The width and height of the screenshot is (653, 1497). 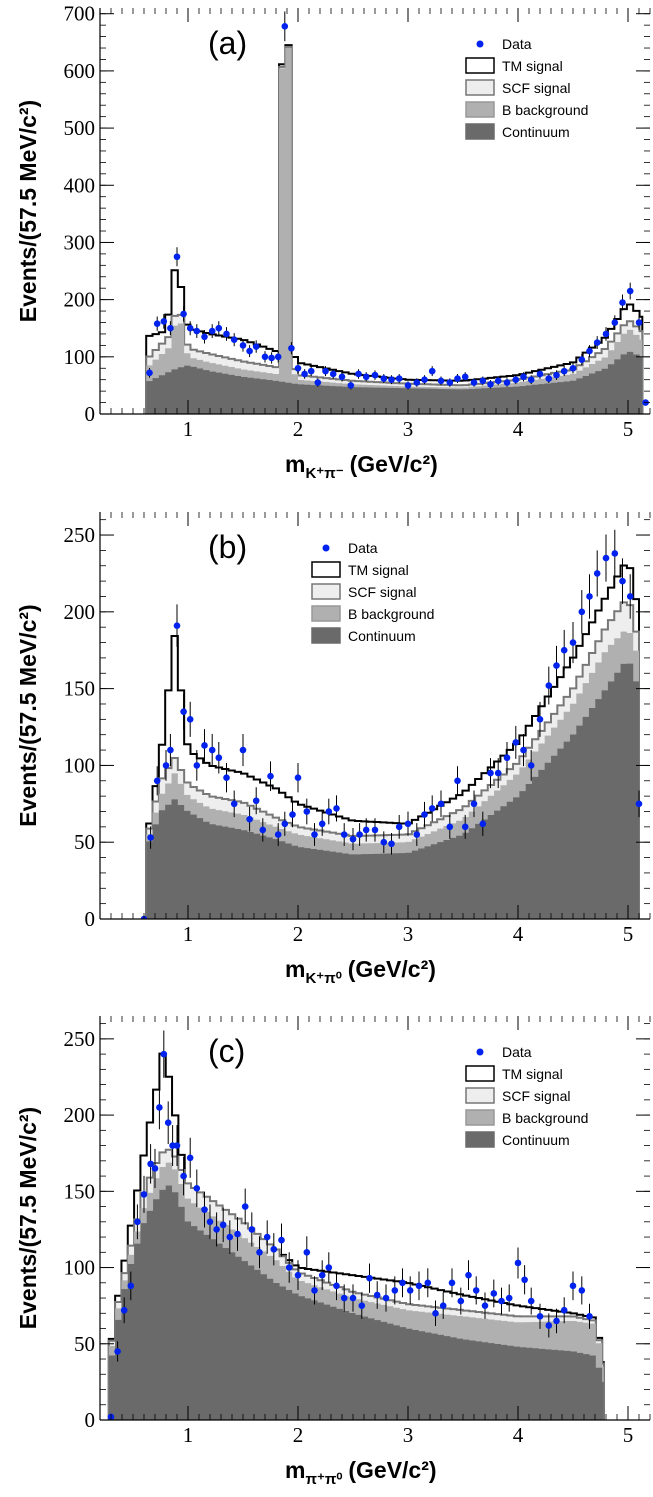 I want to click on panel-label: (a), so click(x=227, y=43).